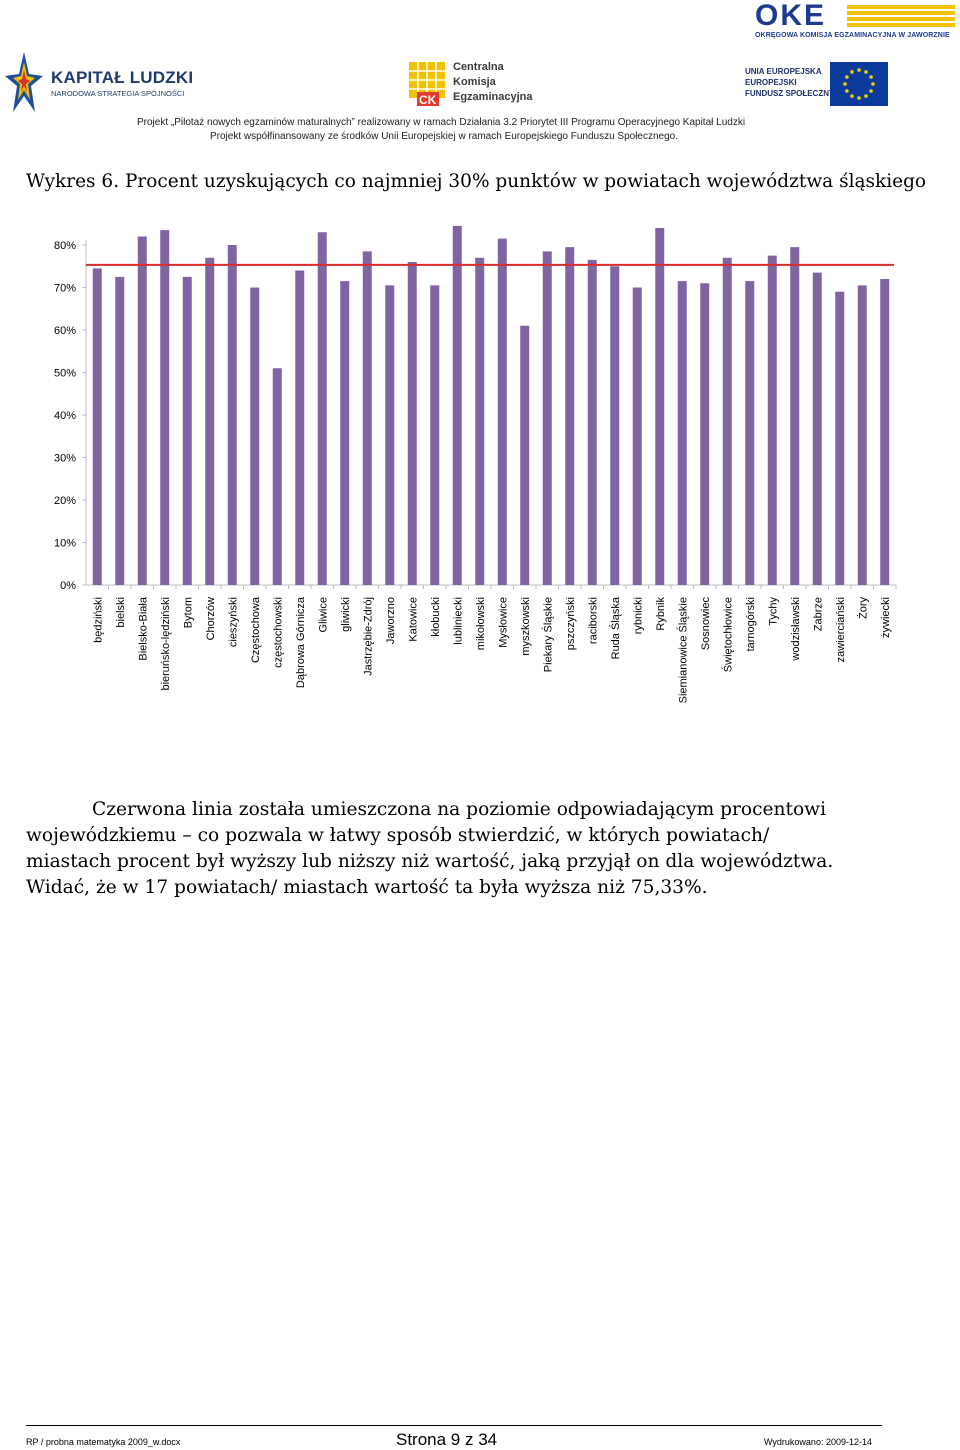 Image resolution: width=960 pixels, height=1450 pixels. I want to click on x-tick-label: Piekary Śląskie, so click(547, 634).